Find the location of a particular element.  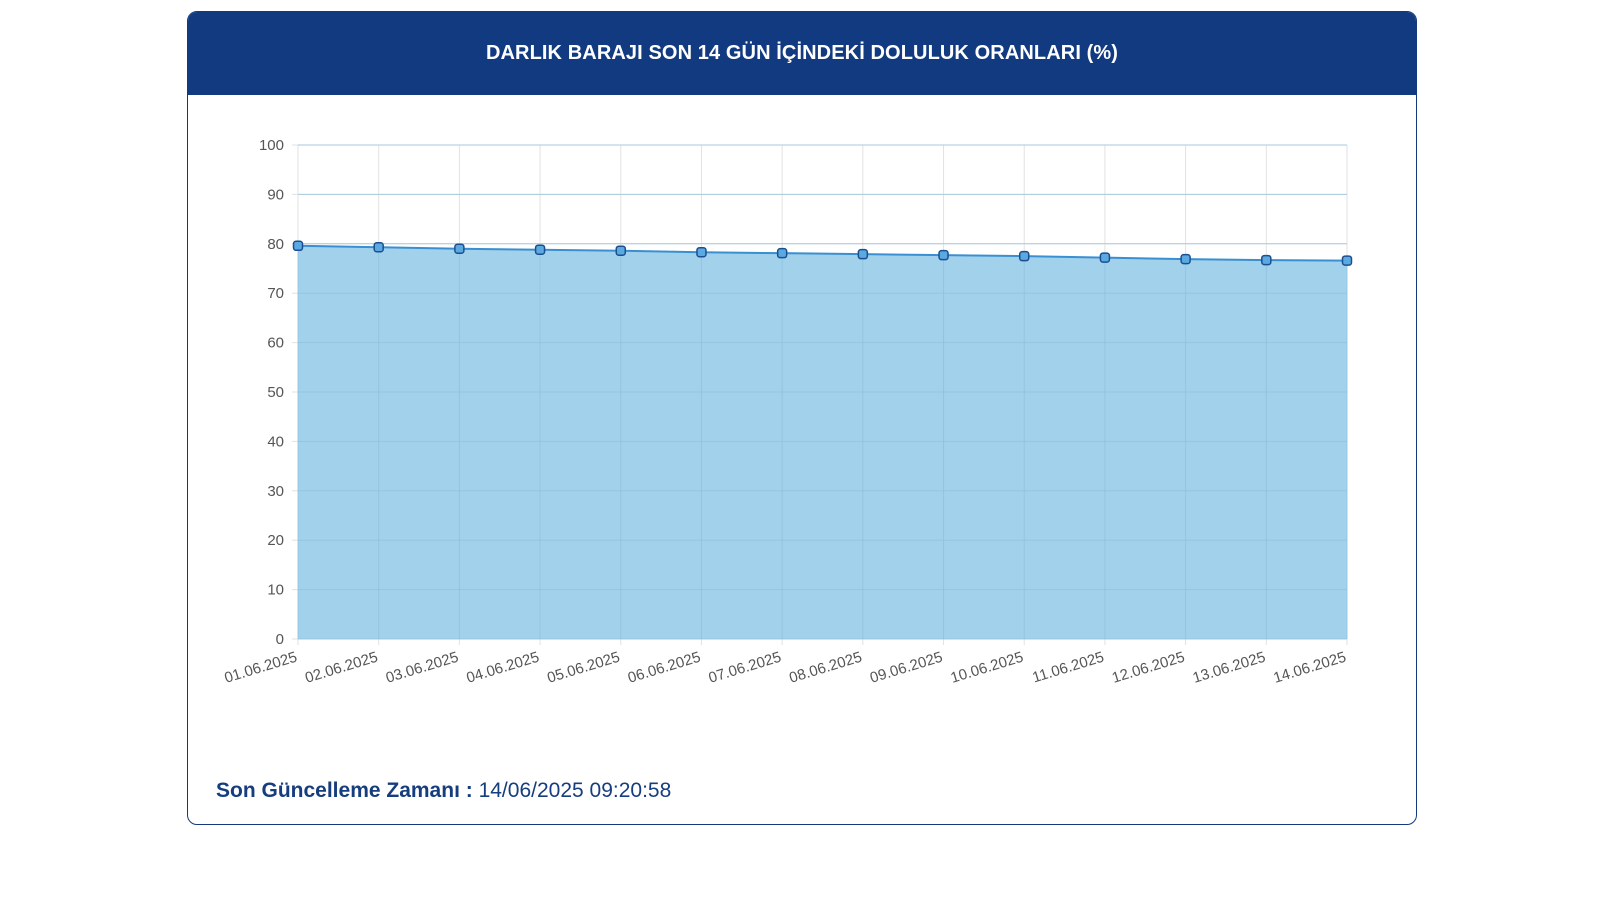

y-tick-label: 70 is located at coordinates (275, 293).